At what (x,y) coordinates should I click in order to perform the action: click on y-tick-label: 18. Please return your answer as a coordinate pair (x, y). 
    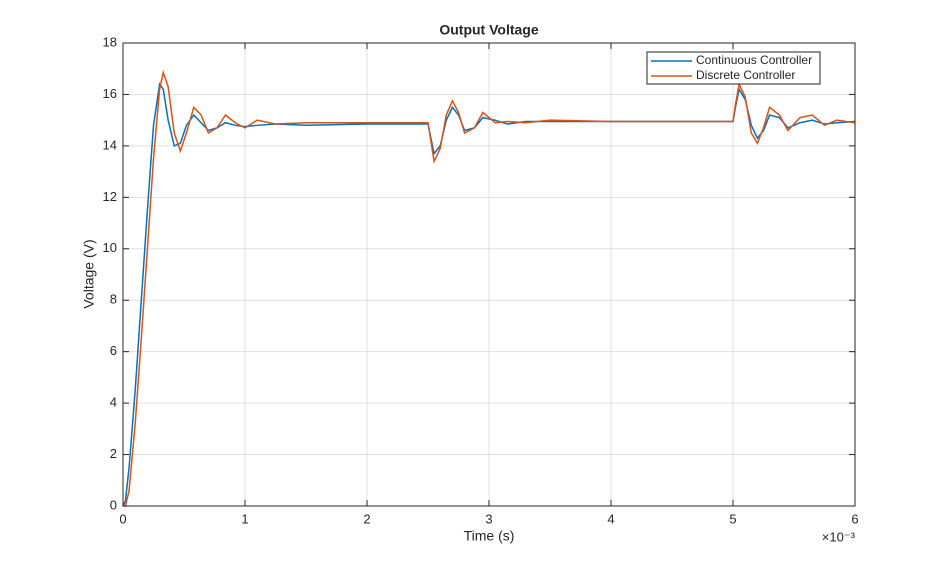
    Looking at the image, I should click on (110, 41).